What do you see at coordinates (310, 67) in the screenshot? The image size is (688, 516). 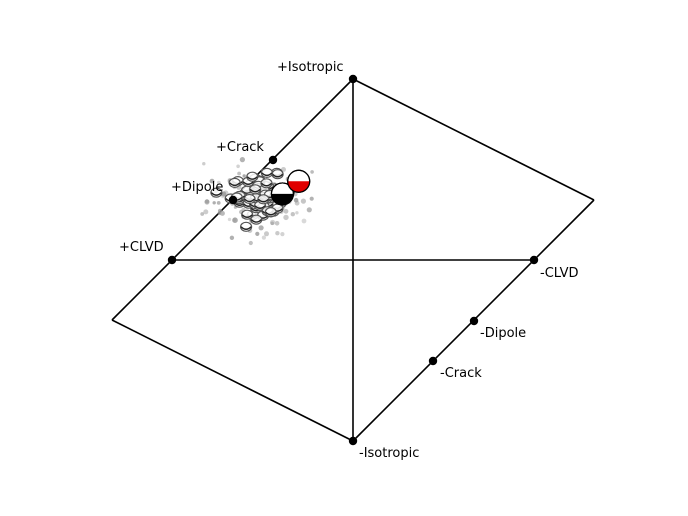 I see `reference-label: +Isotropic` at bounding box center [310, 67].